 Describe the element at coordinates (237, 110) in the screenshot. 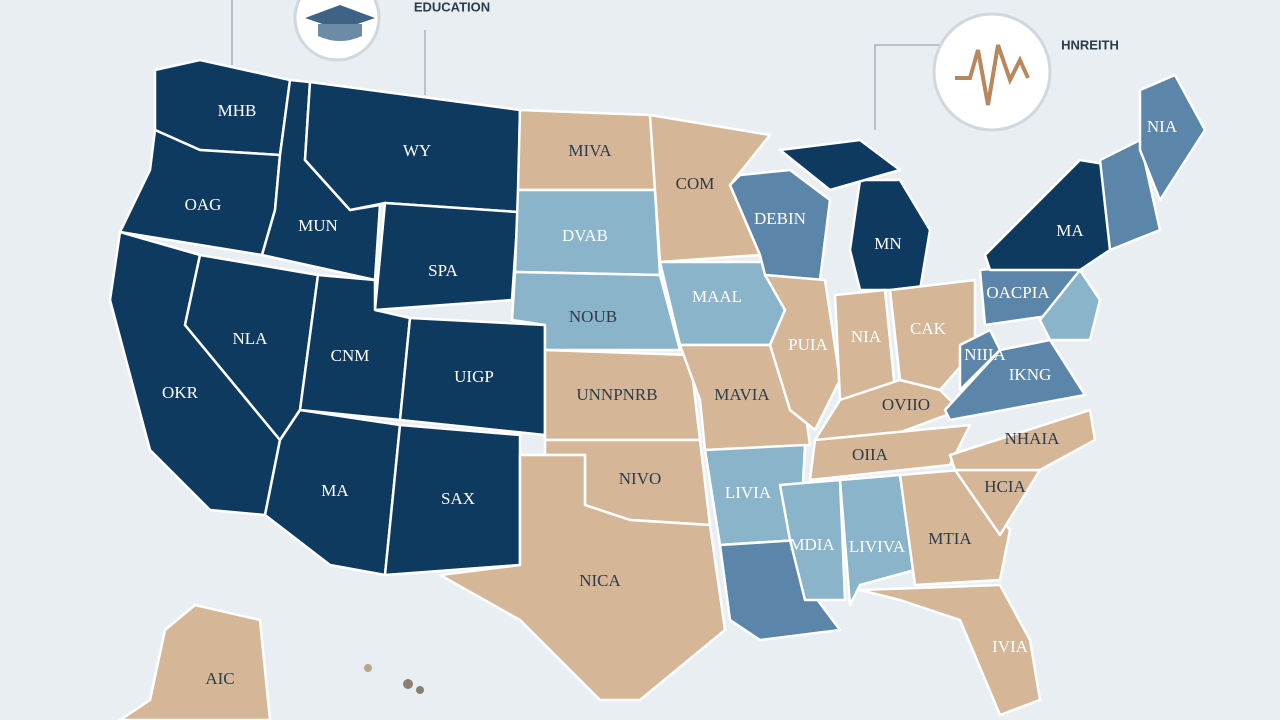

I see `state-label: MHB` at that location.